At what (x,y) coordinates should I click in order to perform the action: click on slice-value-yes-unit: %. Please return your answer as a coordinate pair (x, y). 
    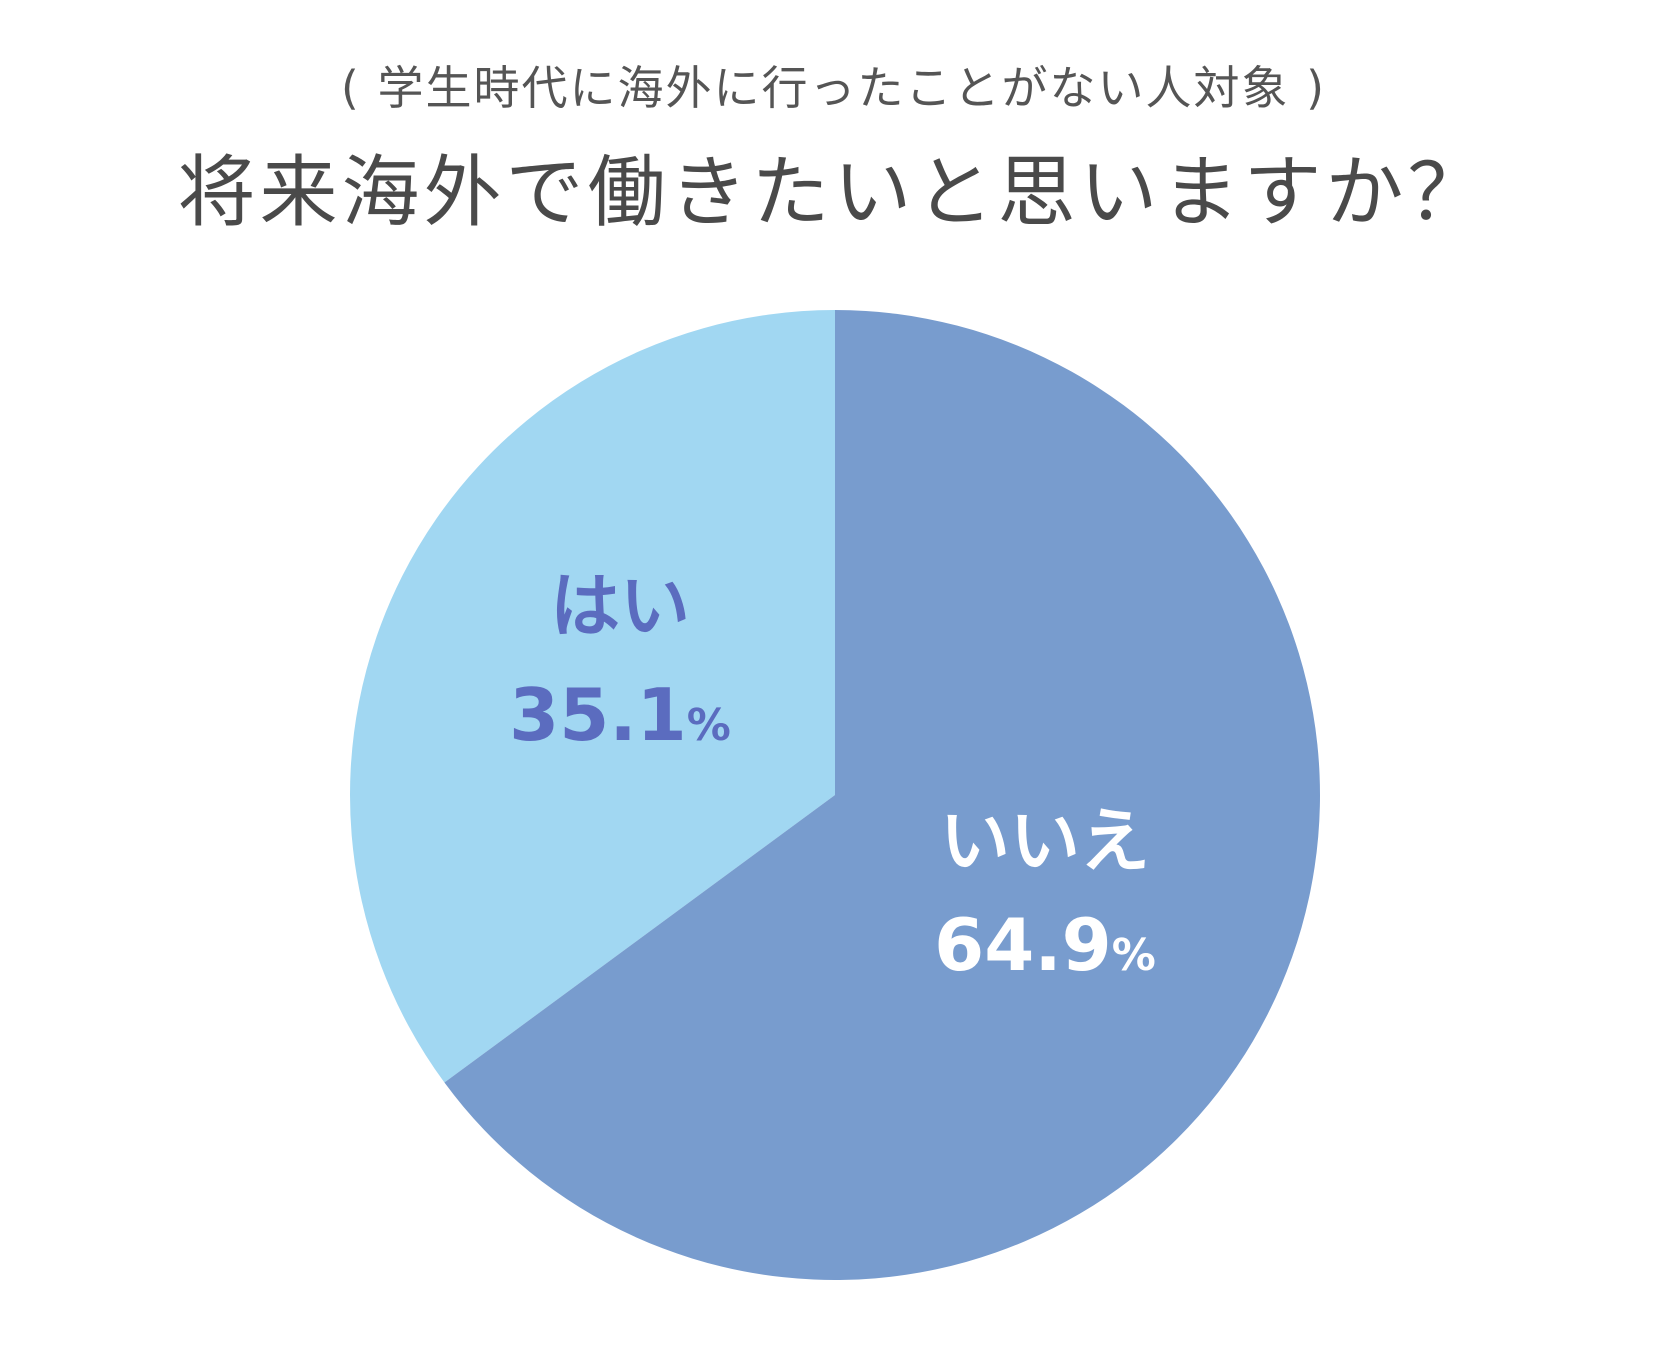
    Looking at the image, I should click on (709, 725).